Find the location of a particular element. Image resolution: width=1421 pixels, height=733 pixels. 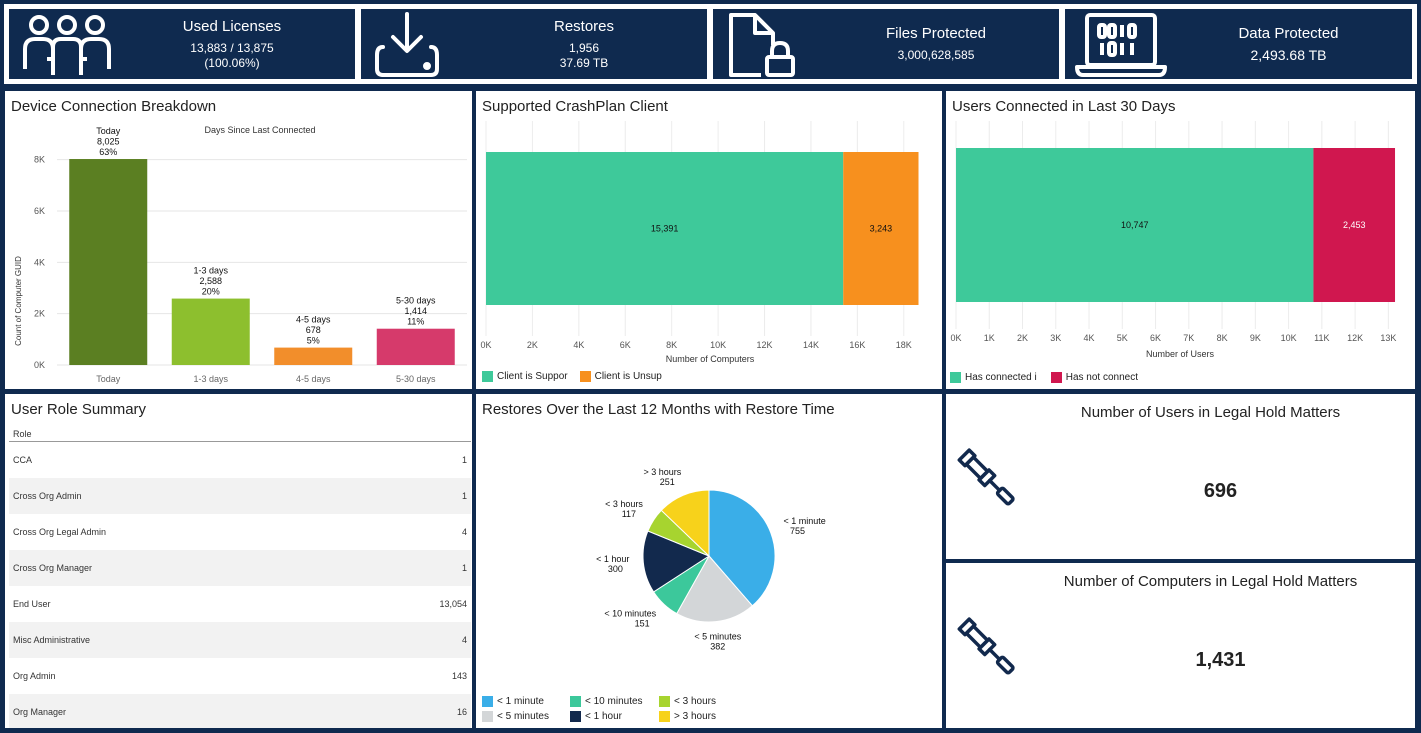

x-tick-label: 0K is located at coordinates (955, 338).